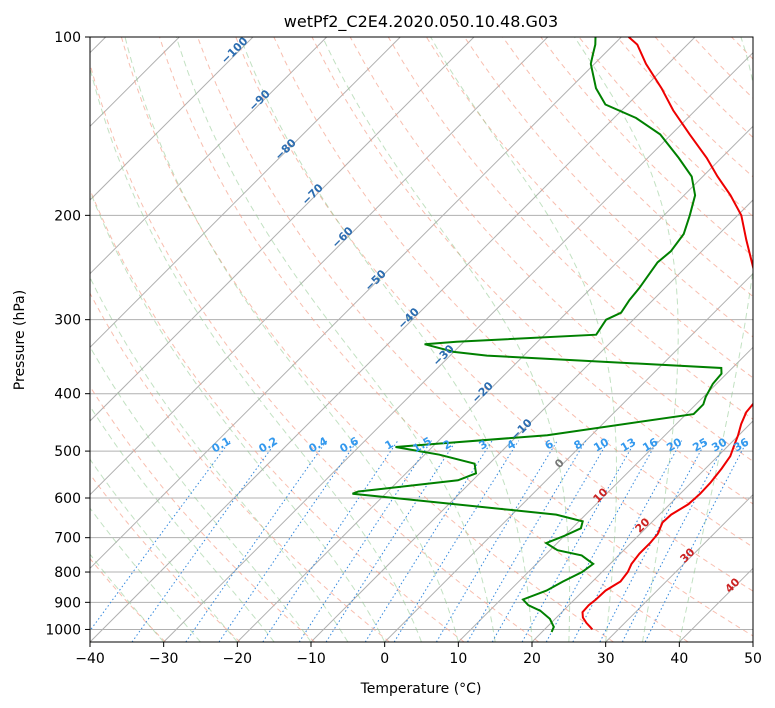 This screenshot has height=708, width=775. What do you see at coordinates (482, 392) in the screenshot?
I see `dry-adiabat-label: −20` at bounding box center [482, 392].